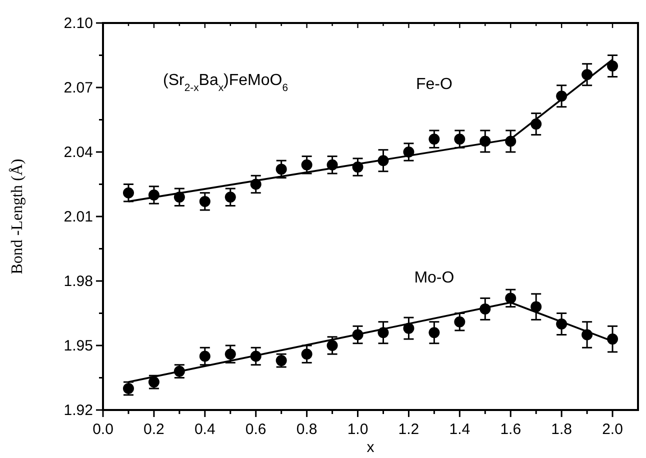  What do you see at coordinates (103, 429) in the screenshot?
I see `x-tick-label: 0.0` at bounding box center [103, 429].